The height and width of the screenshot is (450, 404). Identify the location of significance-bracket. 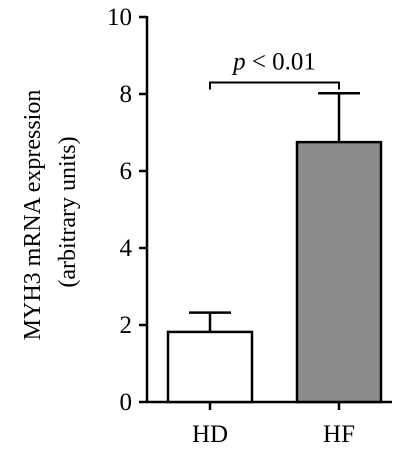
(274, 85).